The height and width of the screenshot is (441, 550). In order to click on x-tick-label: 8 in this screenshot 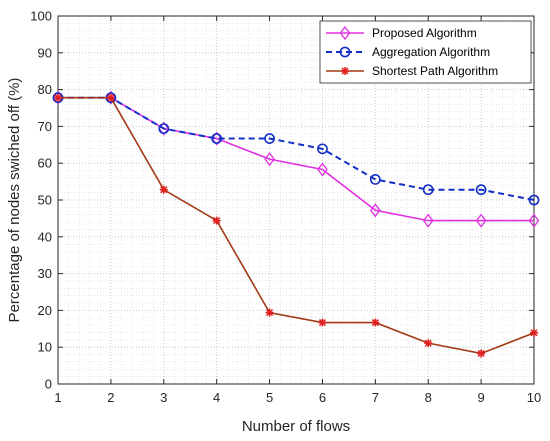, I will do `click(428, 397)`.